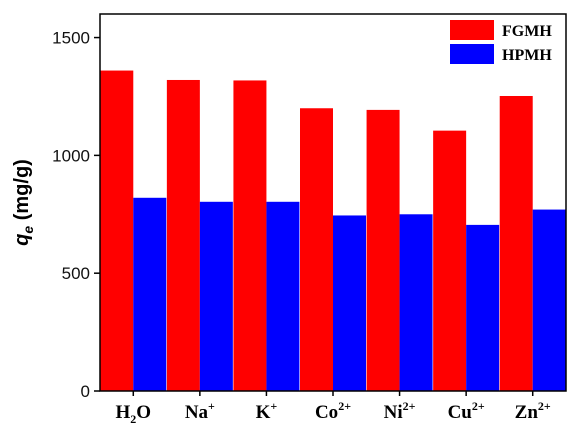 The image size is (574, 425). I want to click on x-axis: H2O Na+ K+ Co2+ Ni2+ Cu2+ Zn2+, so click(333, 408).